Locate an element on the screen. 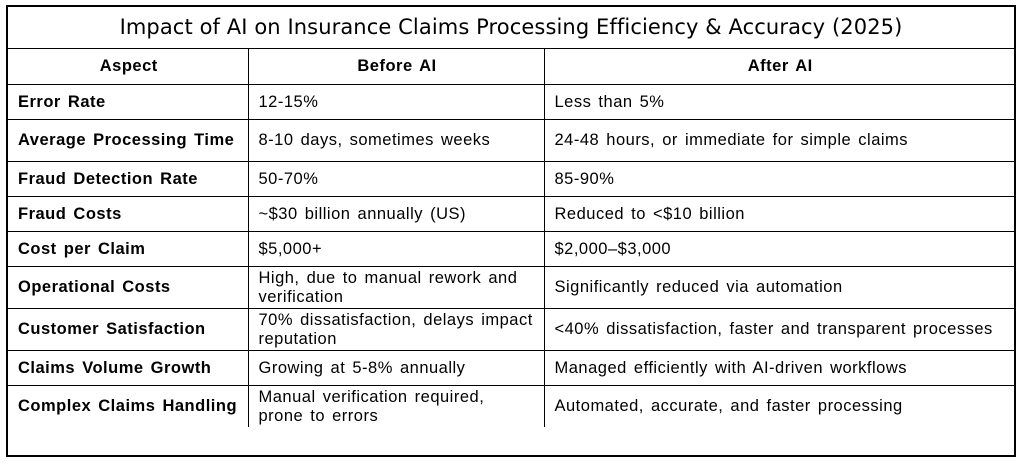  before-ai-cell: 12-15% is located at coordinates (396, 102).